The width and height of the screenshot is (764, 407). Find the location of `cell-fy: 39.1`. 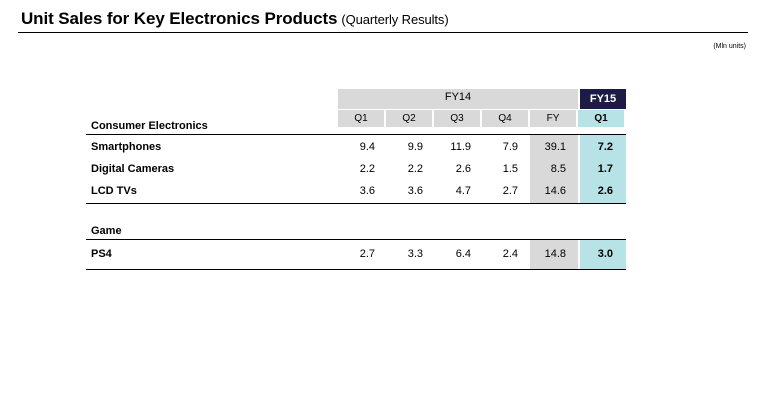

cell-fy: 39.1 is located at coordinates (555, 147).